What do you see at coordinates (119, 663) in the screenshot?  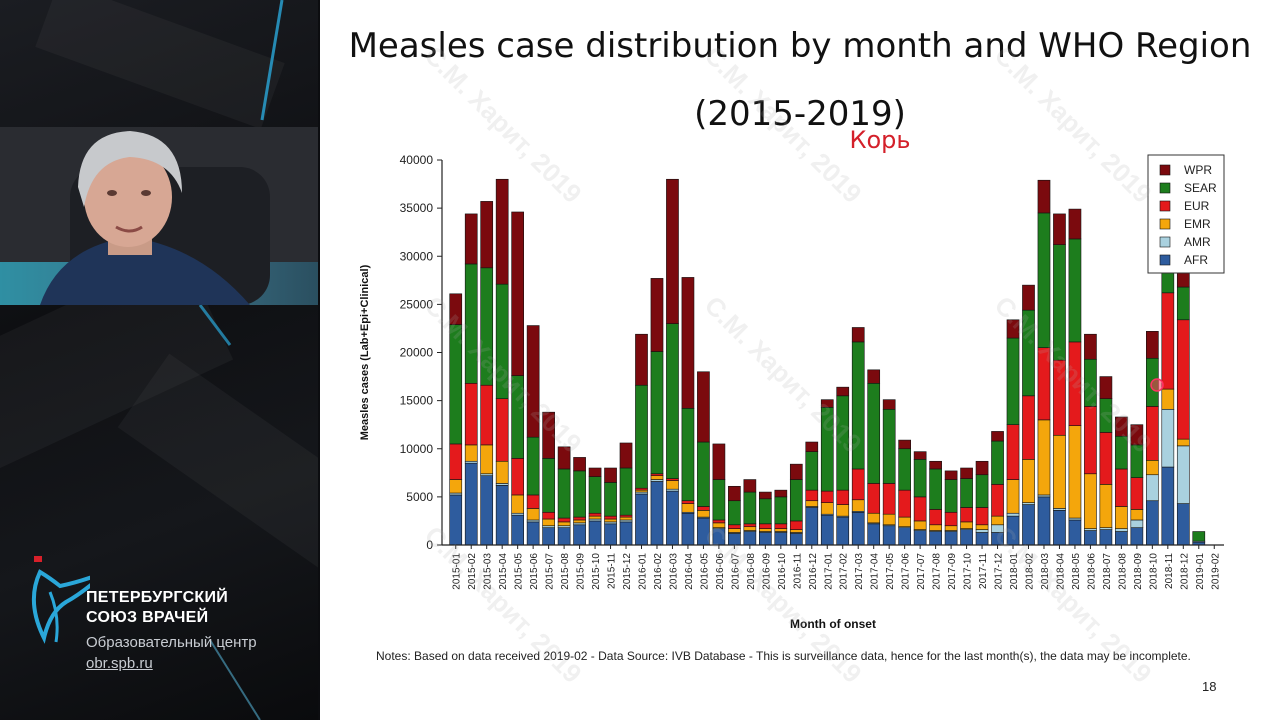 I see `organization-link: obr.spb.ru` at bounding box center [119, 663].